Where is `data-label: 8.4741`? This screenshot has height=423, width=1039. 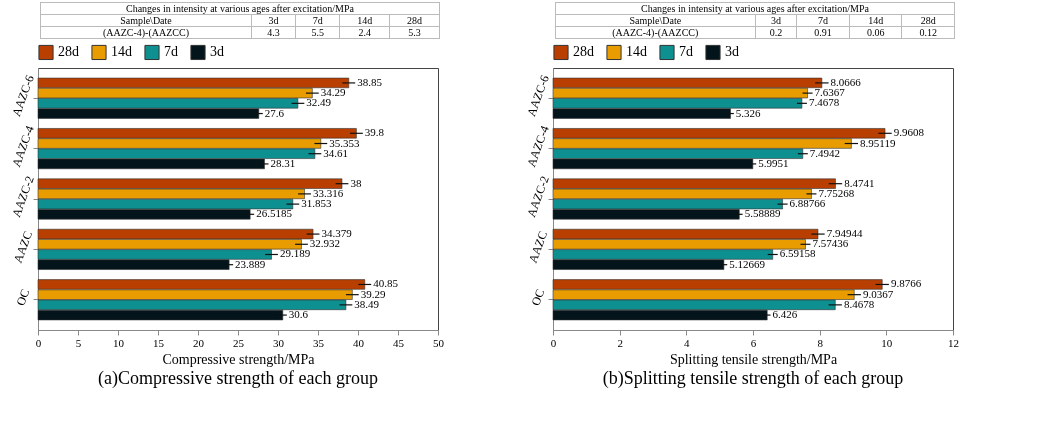
data-label: 8.4741 is located at coordinates (859, 182).